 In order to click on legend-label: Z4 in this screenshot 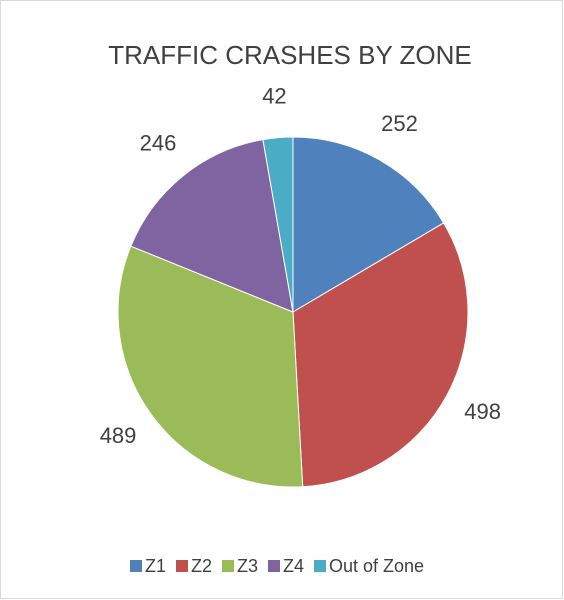, I will do `click(293, 566)`.